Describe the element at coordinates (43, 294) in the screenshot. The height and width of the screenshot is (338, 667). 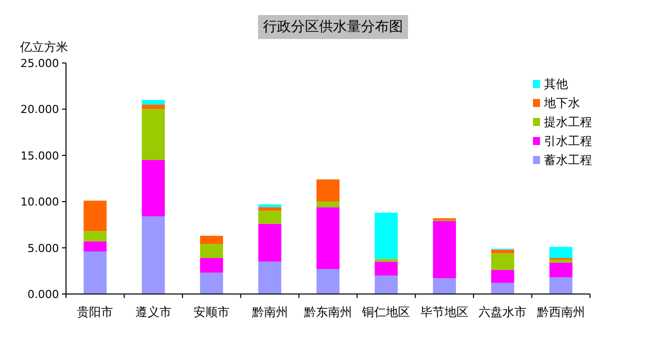
I see `y-tick-label: 0.000` at that location.